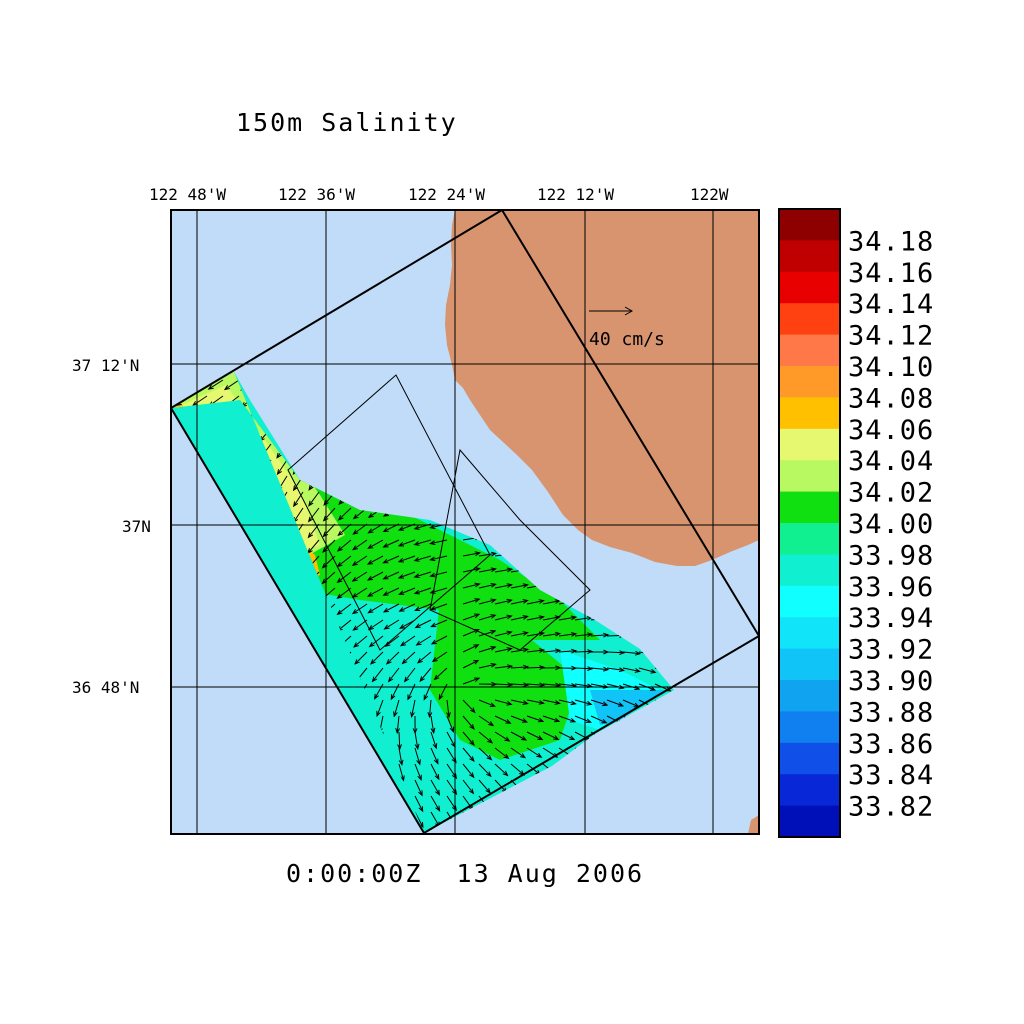 The width and height of the screenshot is (1024, 1024). Describe the element at coordinates (891, 712) in the screenshot. I see `colorbar-label: 33.88` at that location.